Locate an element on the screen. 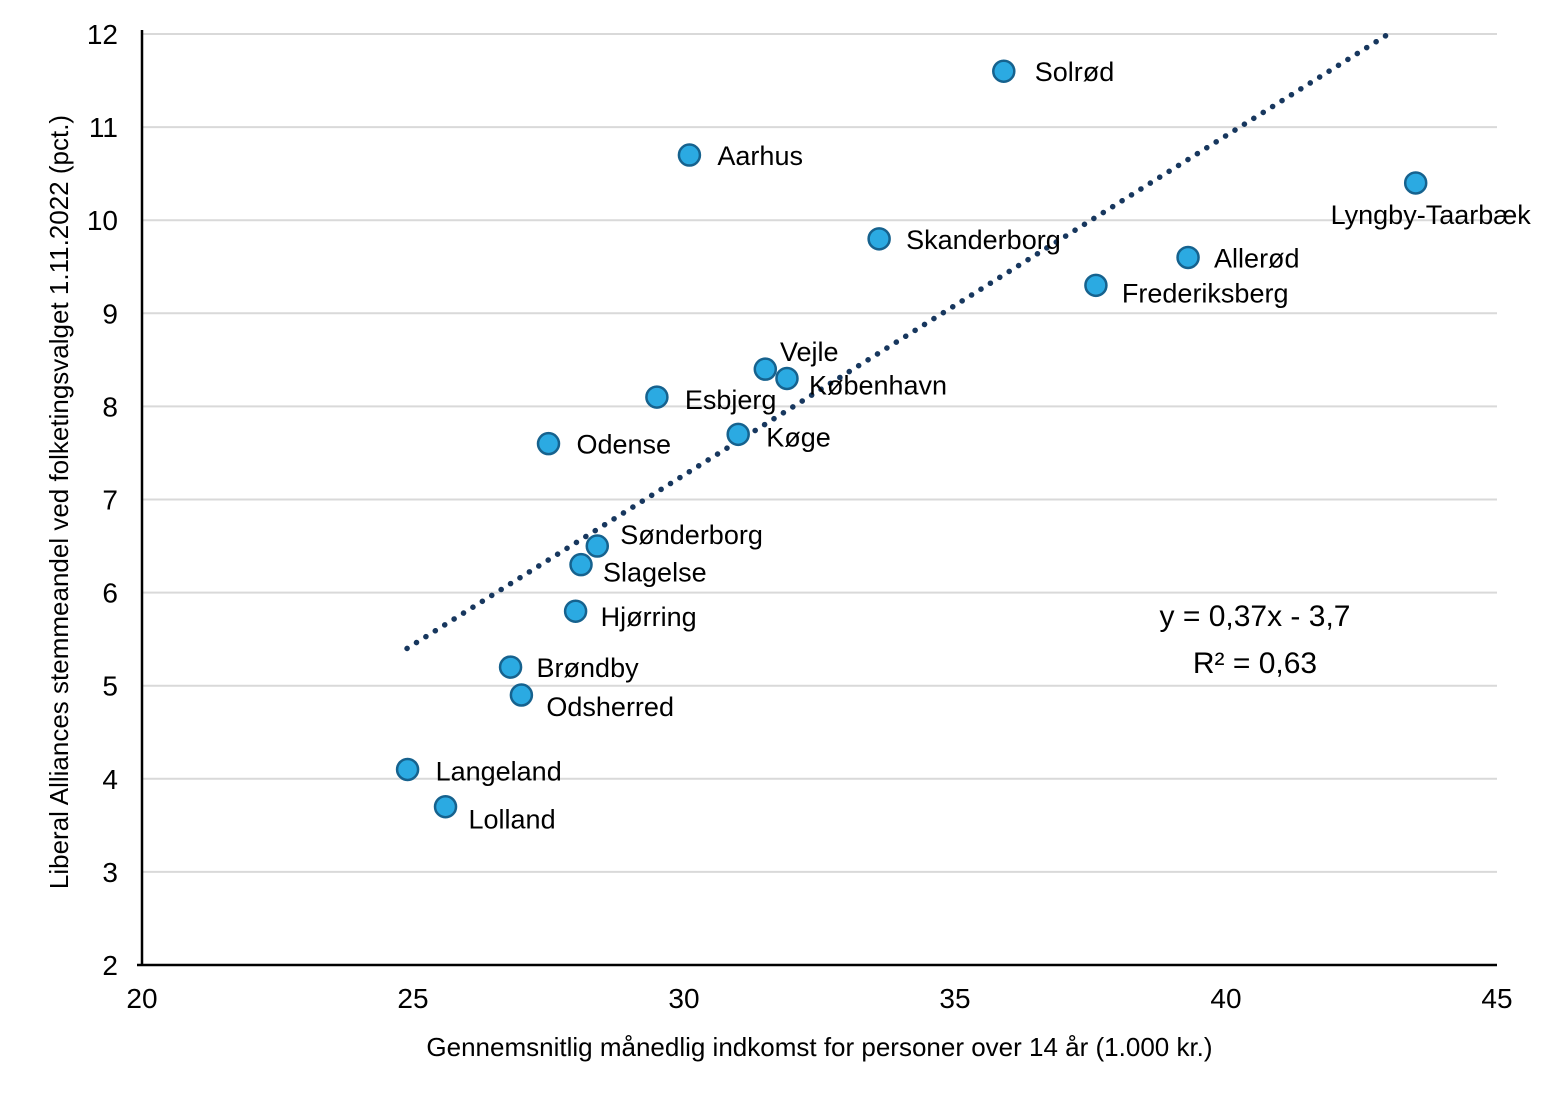 The height and width of the screenshot is (1104, 1547). data-point-label-br-ndby: Brøndby is located at coordinates (588, 668).